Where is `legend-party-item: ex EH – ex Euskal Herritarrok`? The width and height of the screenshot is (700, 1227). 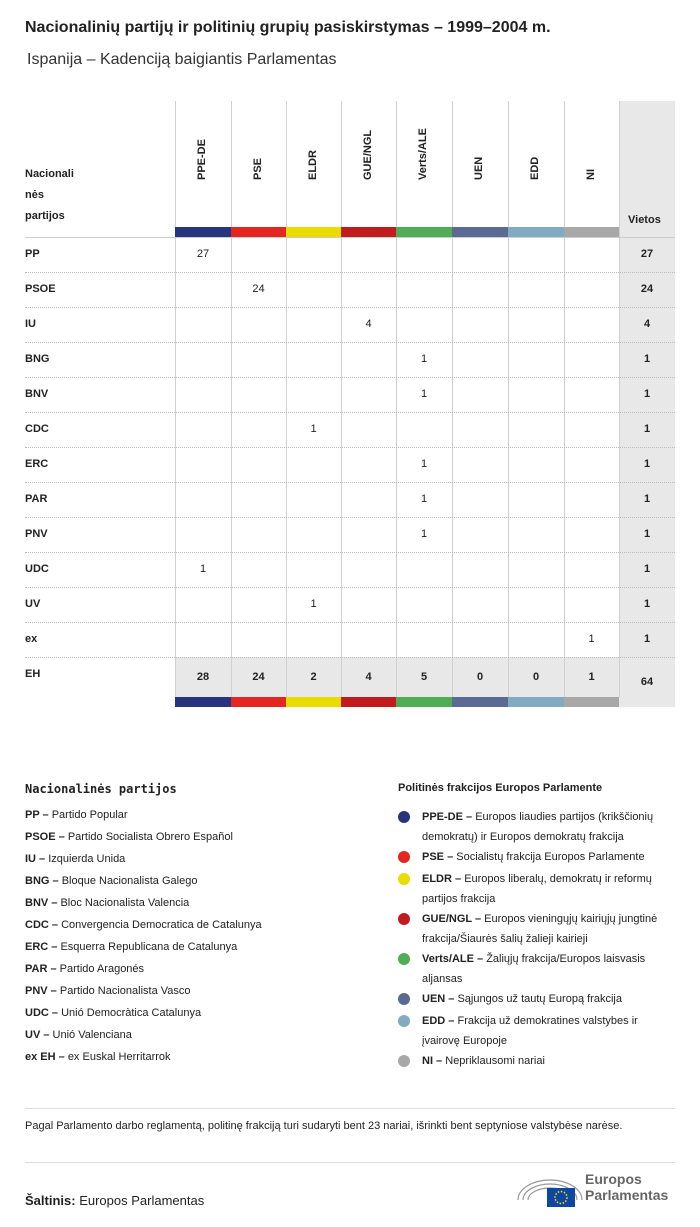
legend-party-item: ex EH – ex Euskal Herritarrok is located at coordinates (98, 1057).